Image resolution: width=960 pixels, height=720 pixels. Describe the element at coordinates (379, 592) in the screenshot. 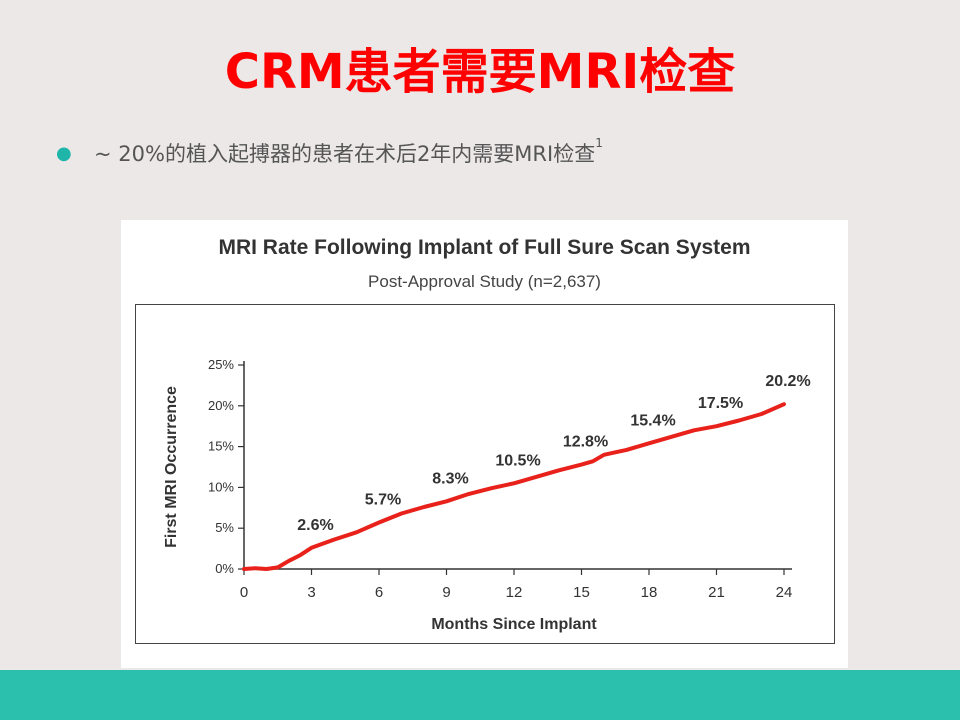

I see `x-tick-label: 6` at that location.